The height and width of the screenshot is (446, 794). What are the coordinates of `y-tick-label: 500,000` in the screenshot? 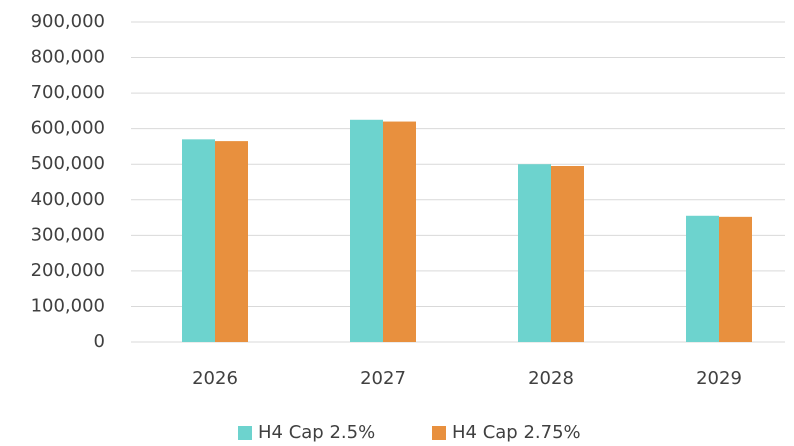 It's located at (68, 163).